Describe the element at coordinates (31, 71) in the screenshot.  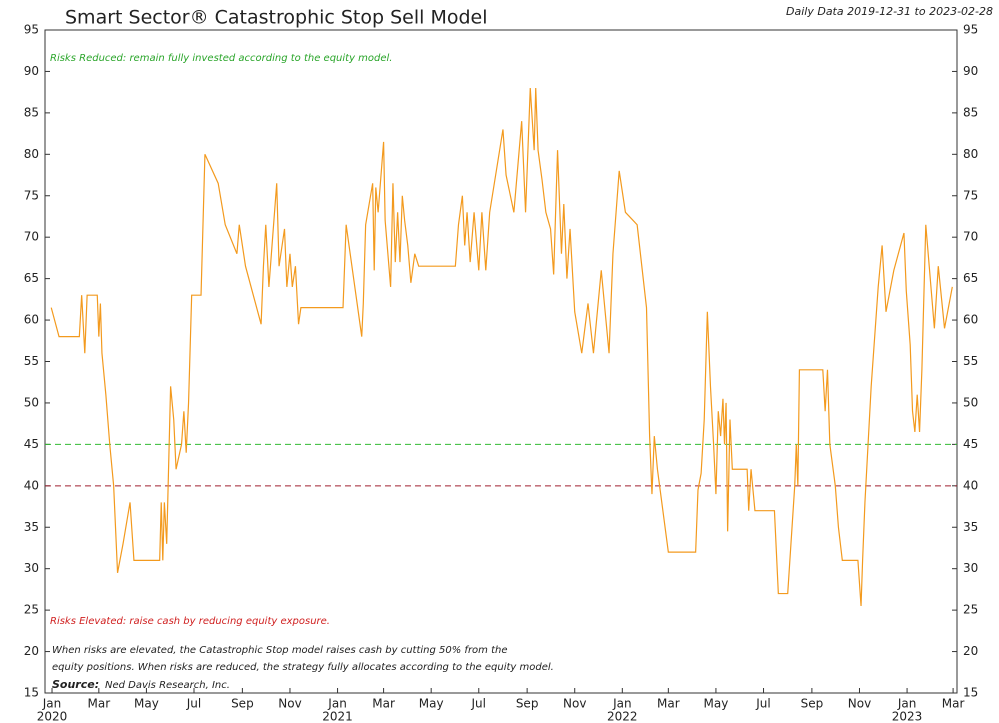
I see `y-tick-label: 90` at that location.